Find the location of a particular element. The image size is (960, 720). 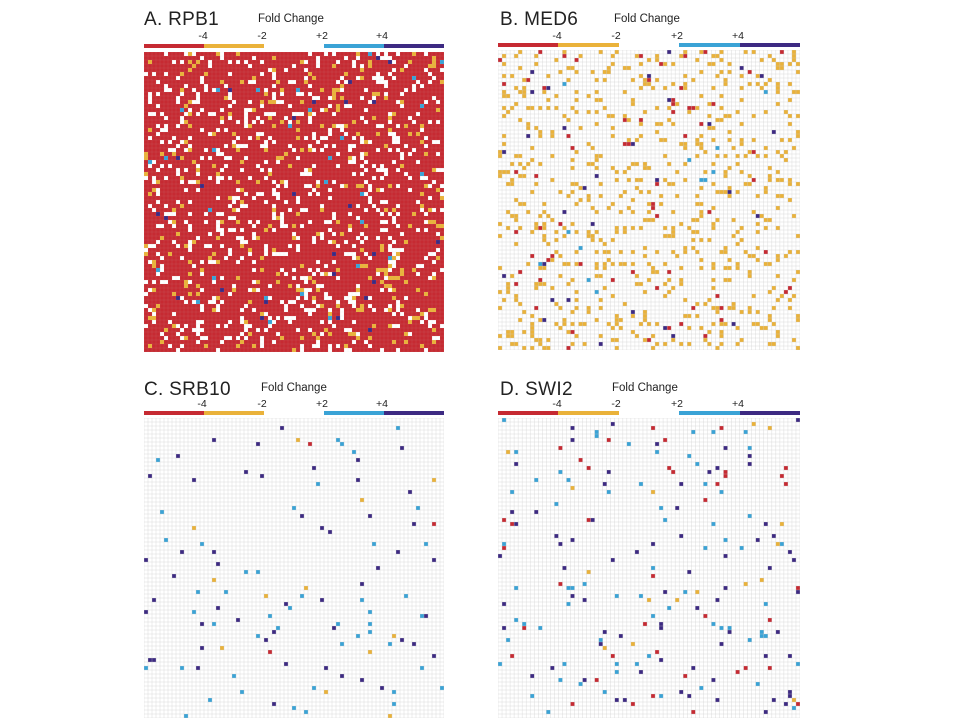

scale-segment is located at coordinates (294, 46).